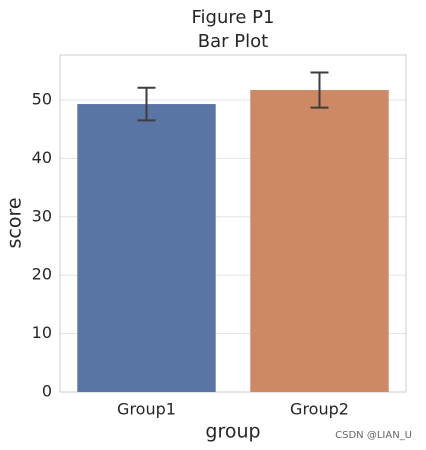 This screenshot has height=450, width=426. What do you see at coordinates (42, 215) in the screenshot?
I see `y-tick-label: 30` at bounding box center [42, 215].